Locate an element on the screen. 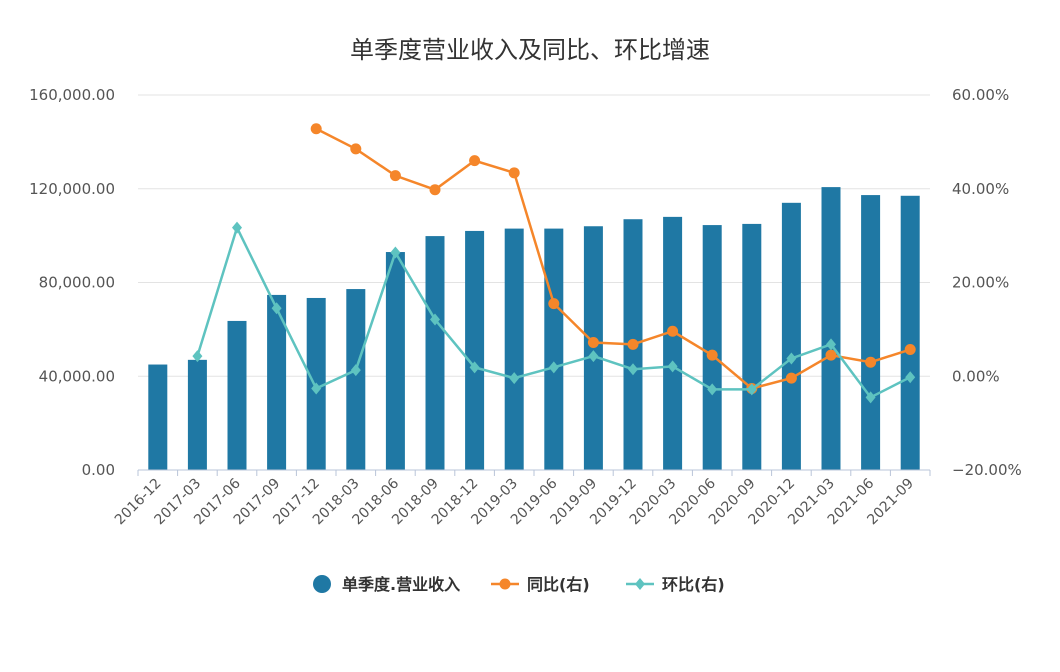 This screenshot has height=672, width=1060. y-left-tick-label: 160,000.00 is located at coordinates (72, 95).